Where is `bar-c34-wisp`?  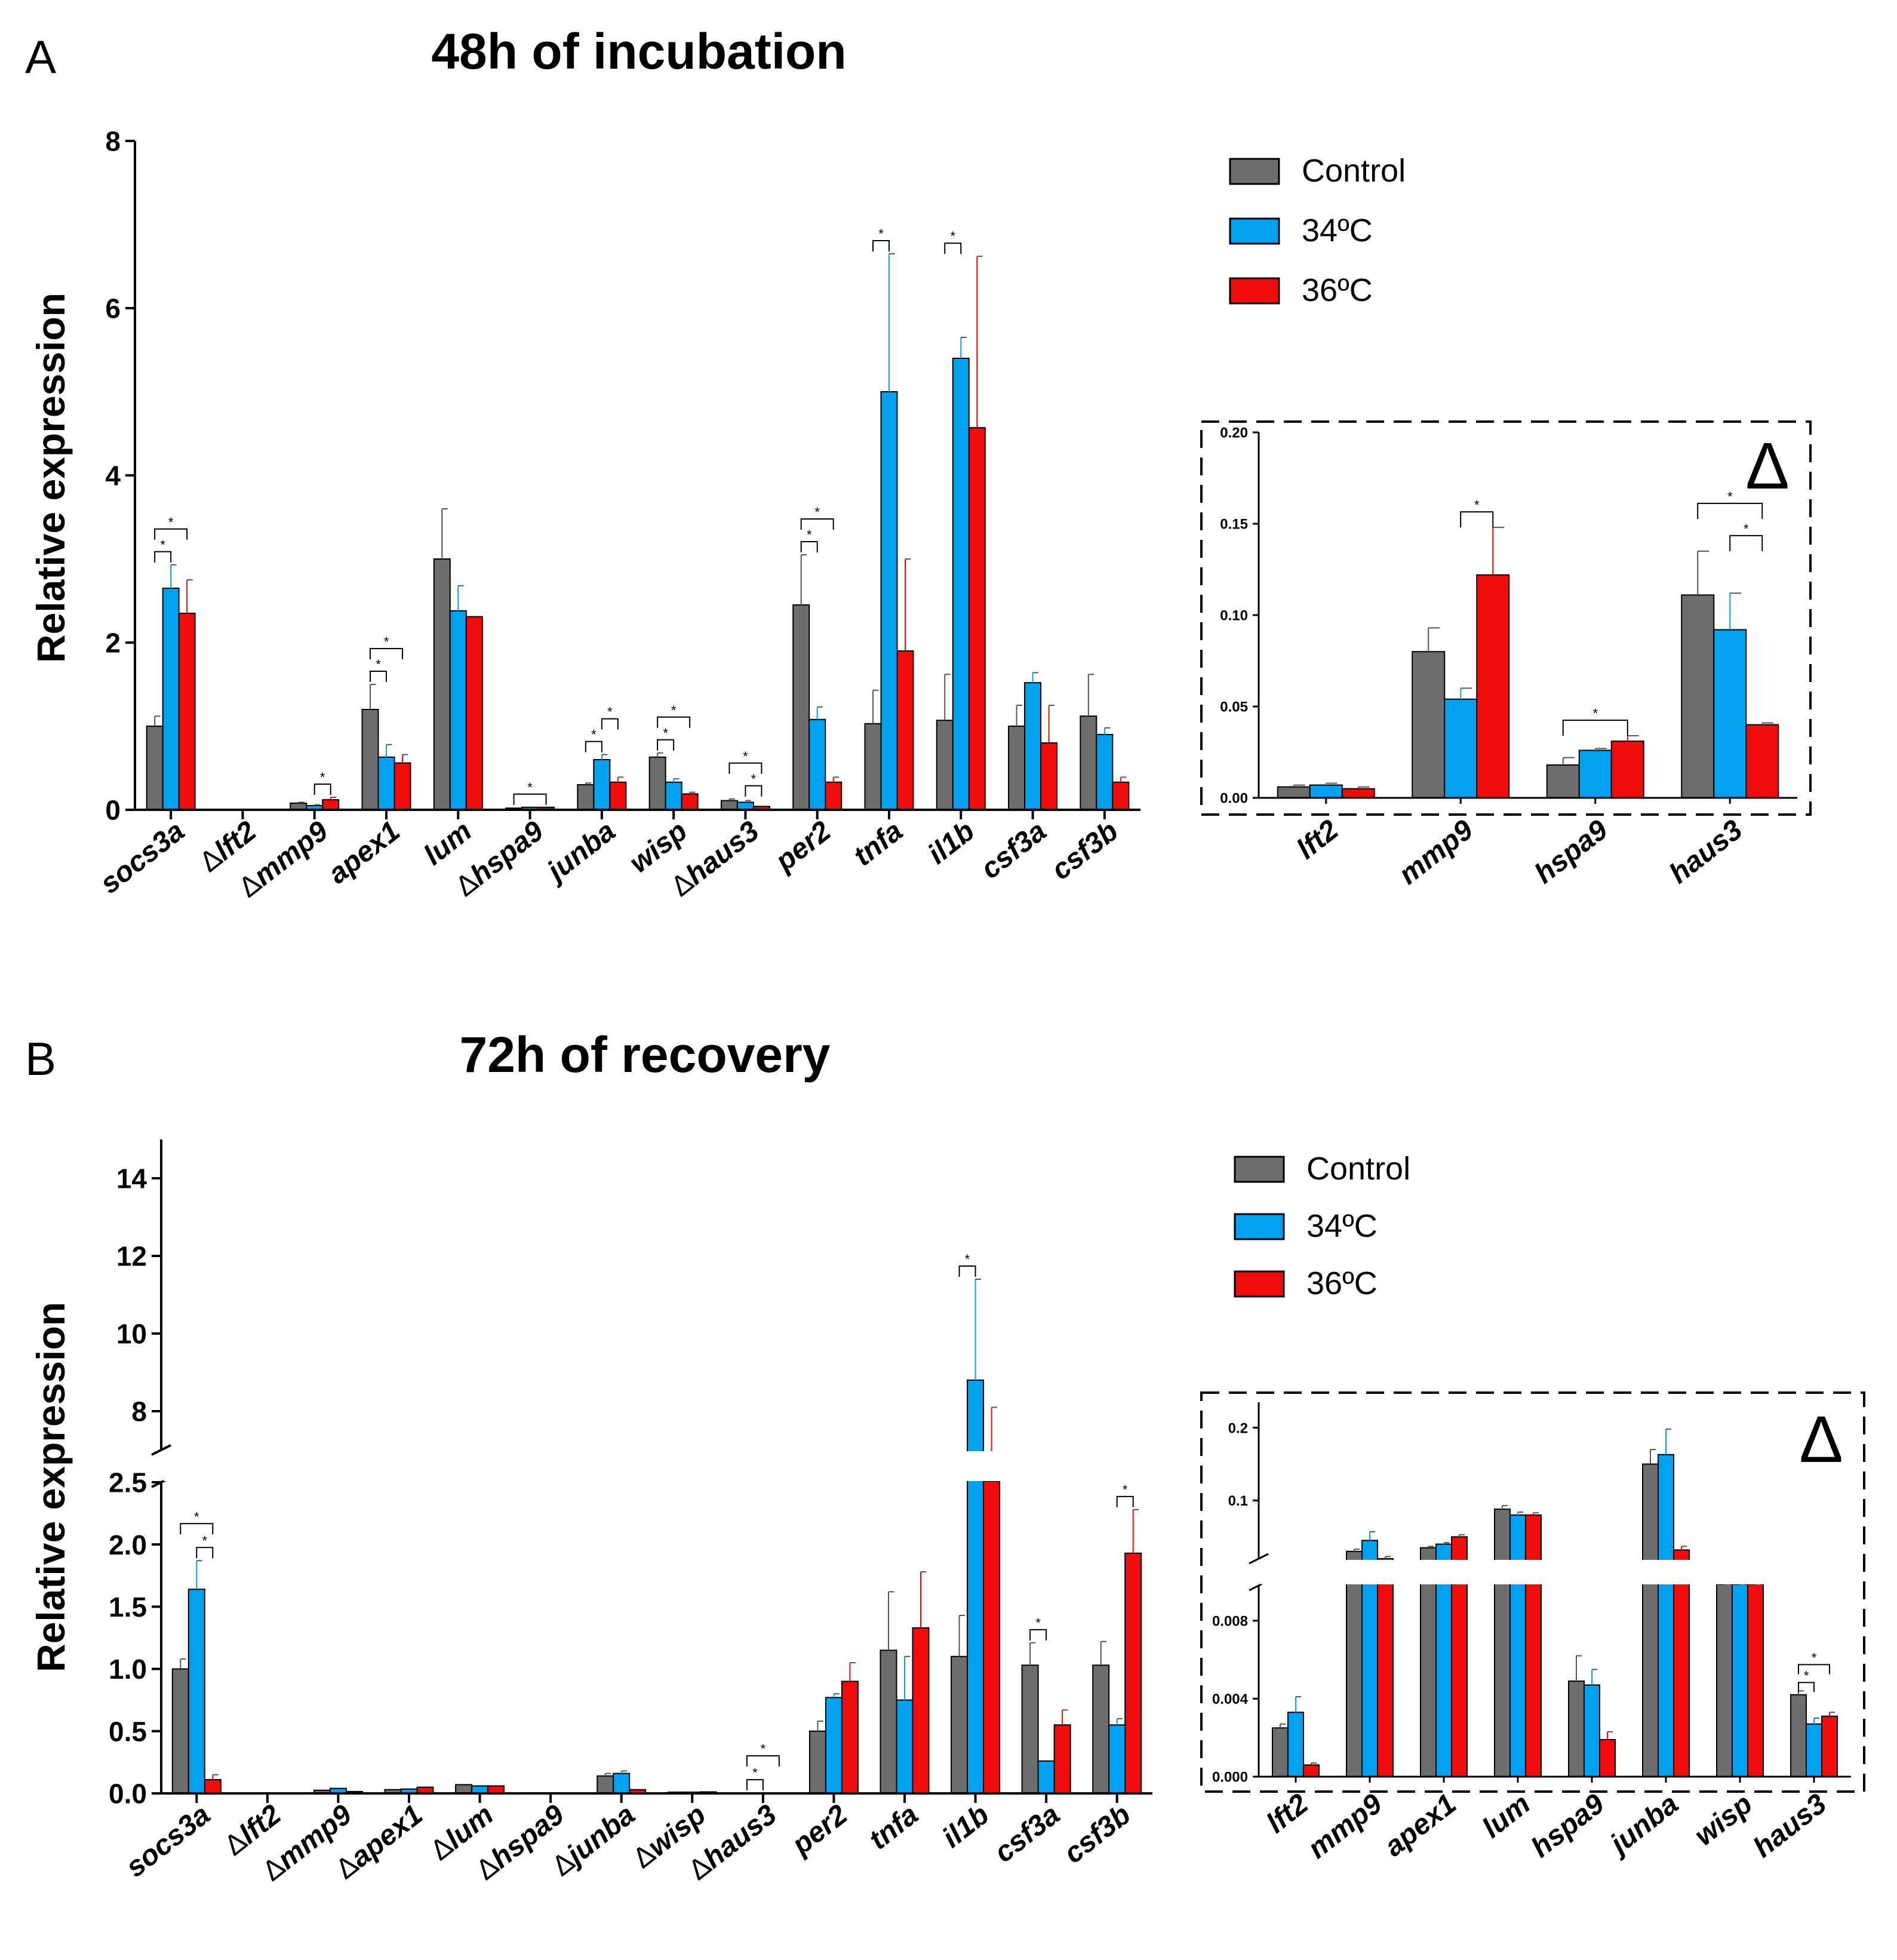 bar-c34-wisp is located at coordinates (1740, 1680).